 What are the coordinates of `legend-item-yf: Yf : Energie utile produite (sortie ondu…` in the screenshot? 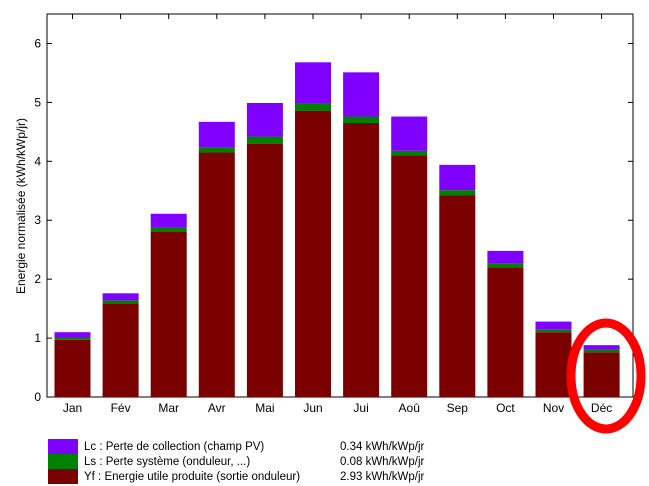 It's located at (236, 476).